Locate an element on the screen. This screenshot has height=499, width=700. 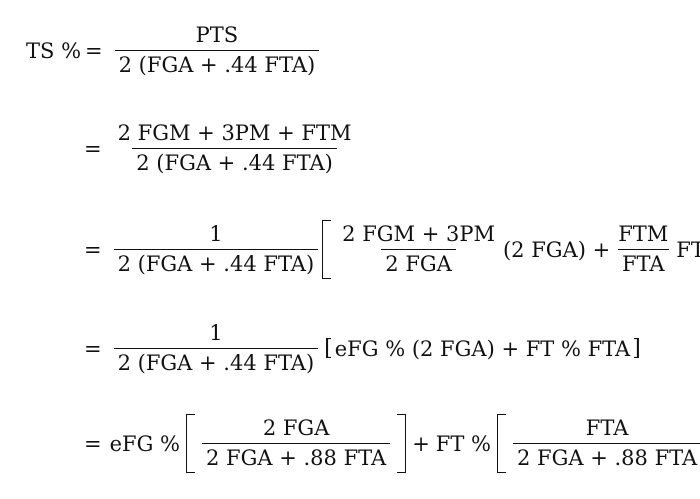
square-bracket-group: 2 FGM + 3PM 2 FGA (2 FGA) + FTM FTA FTA is located at coordinates (511, 250).